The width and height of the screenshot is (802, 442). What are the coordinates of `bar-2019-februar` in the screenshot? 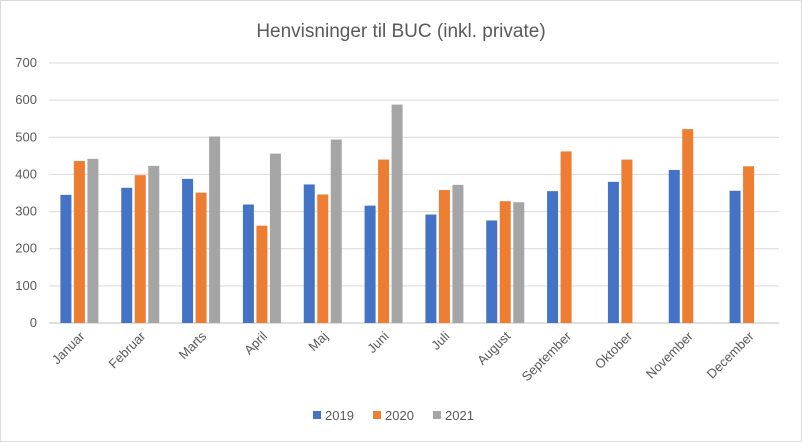 It's located at (127, 255).